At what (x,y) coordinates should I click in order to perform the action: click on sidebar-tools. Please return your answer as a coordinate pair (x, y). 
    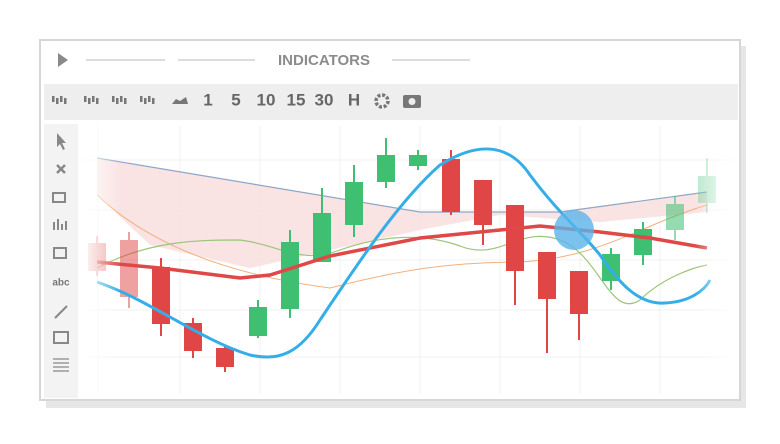
    Looking at the image, I should click on (60, 252).